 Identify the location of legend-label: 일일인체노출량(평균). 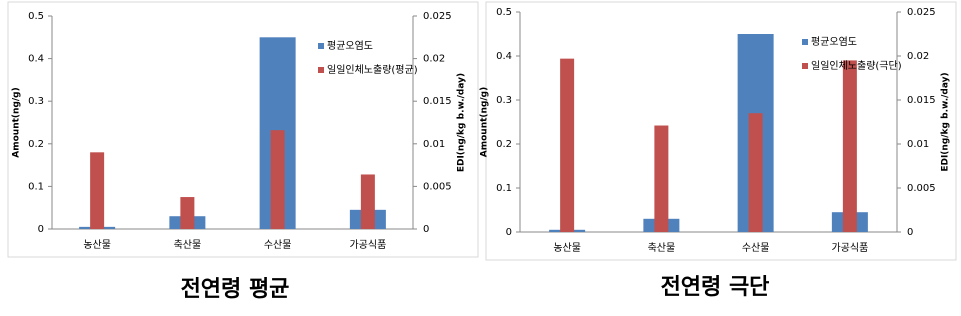
(372, 70).